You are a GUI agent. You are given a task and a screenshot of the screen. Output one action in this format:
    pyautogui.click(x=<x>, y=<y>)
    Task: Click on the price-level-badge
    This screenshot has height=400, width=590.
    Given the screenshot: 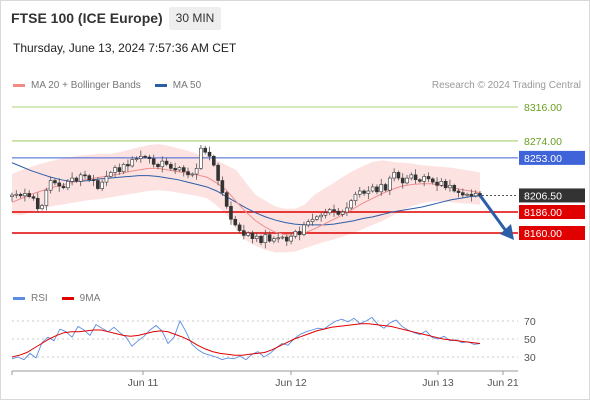 What is the action you would take?
    pyautogui.click(x=552, y=212)
    